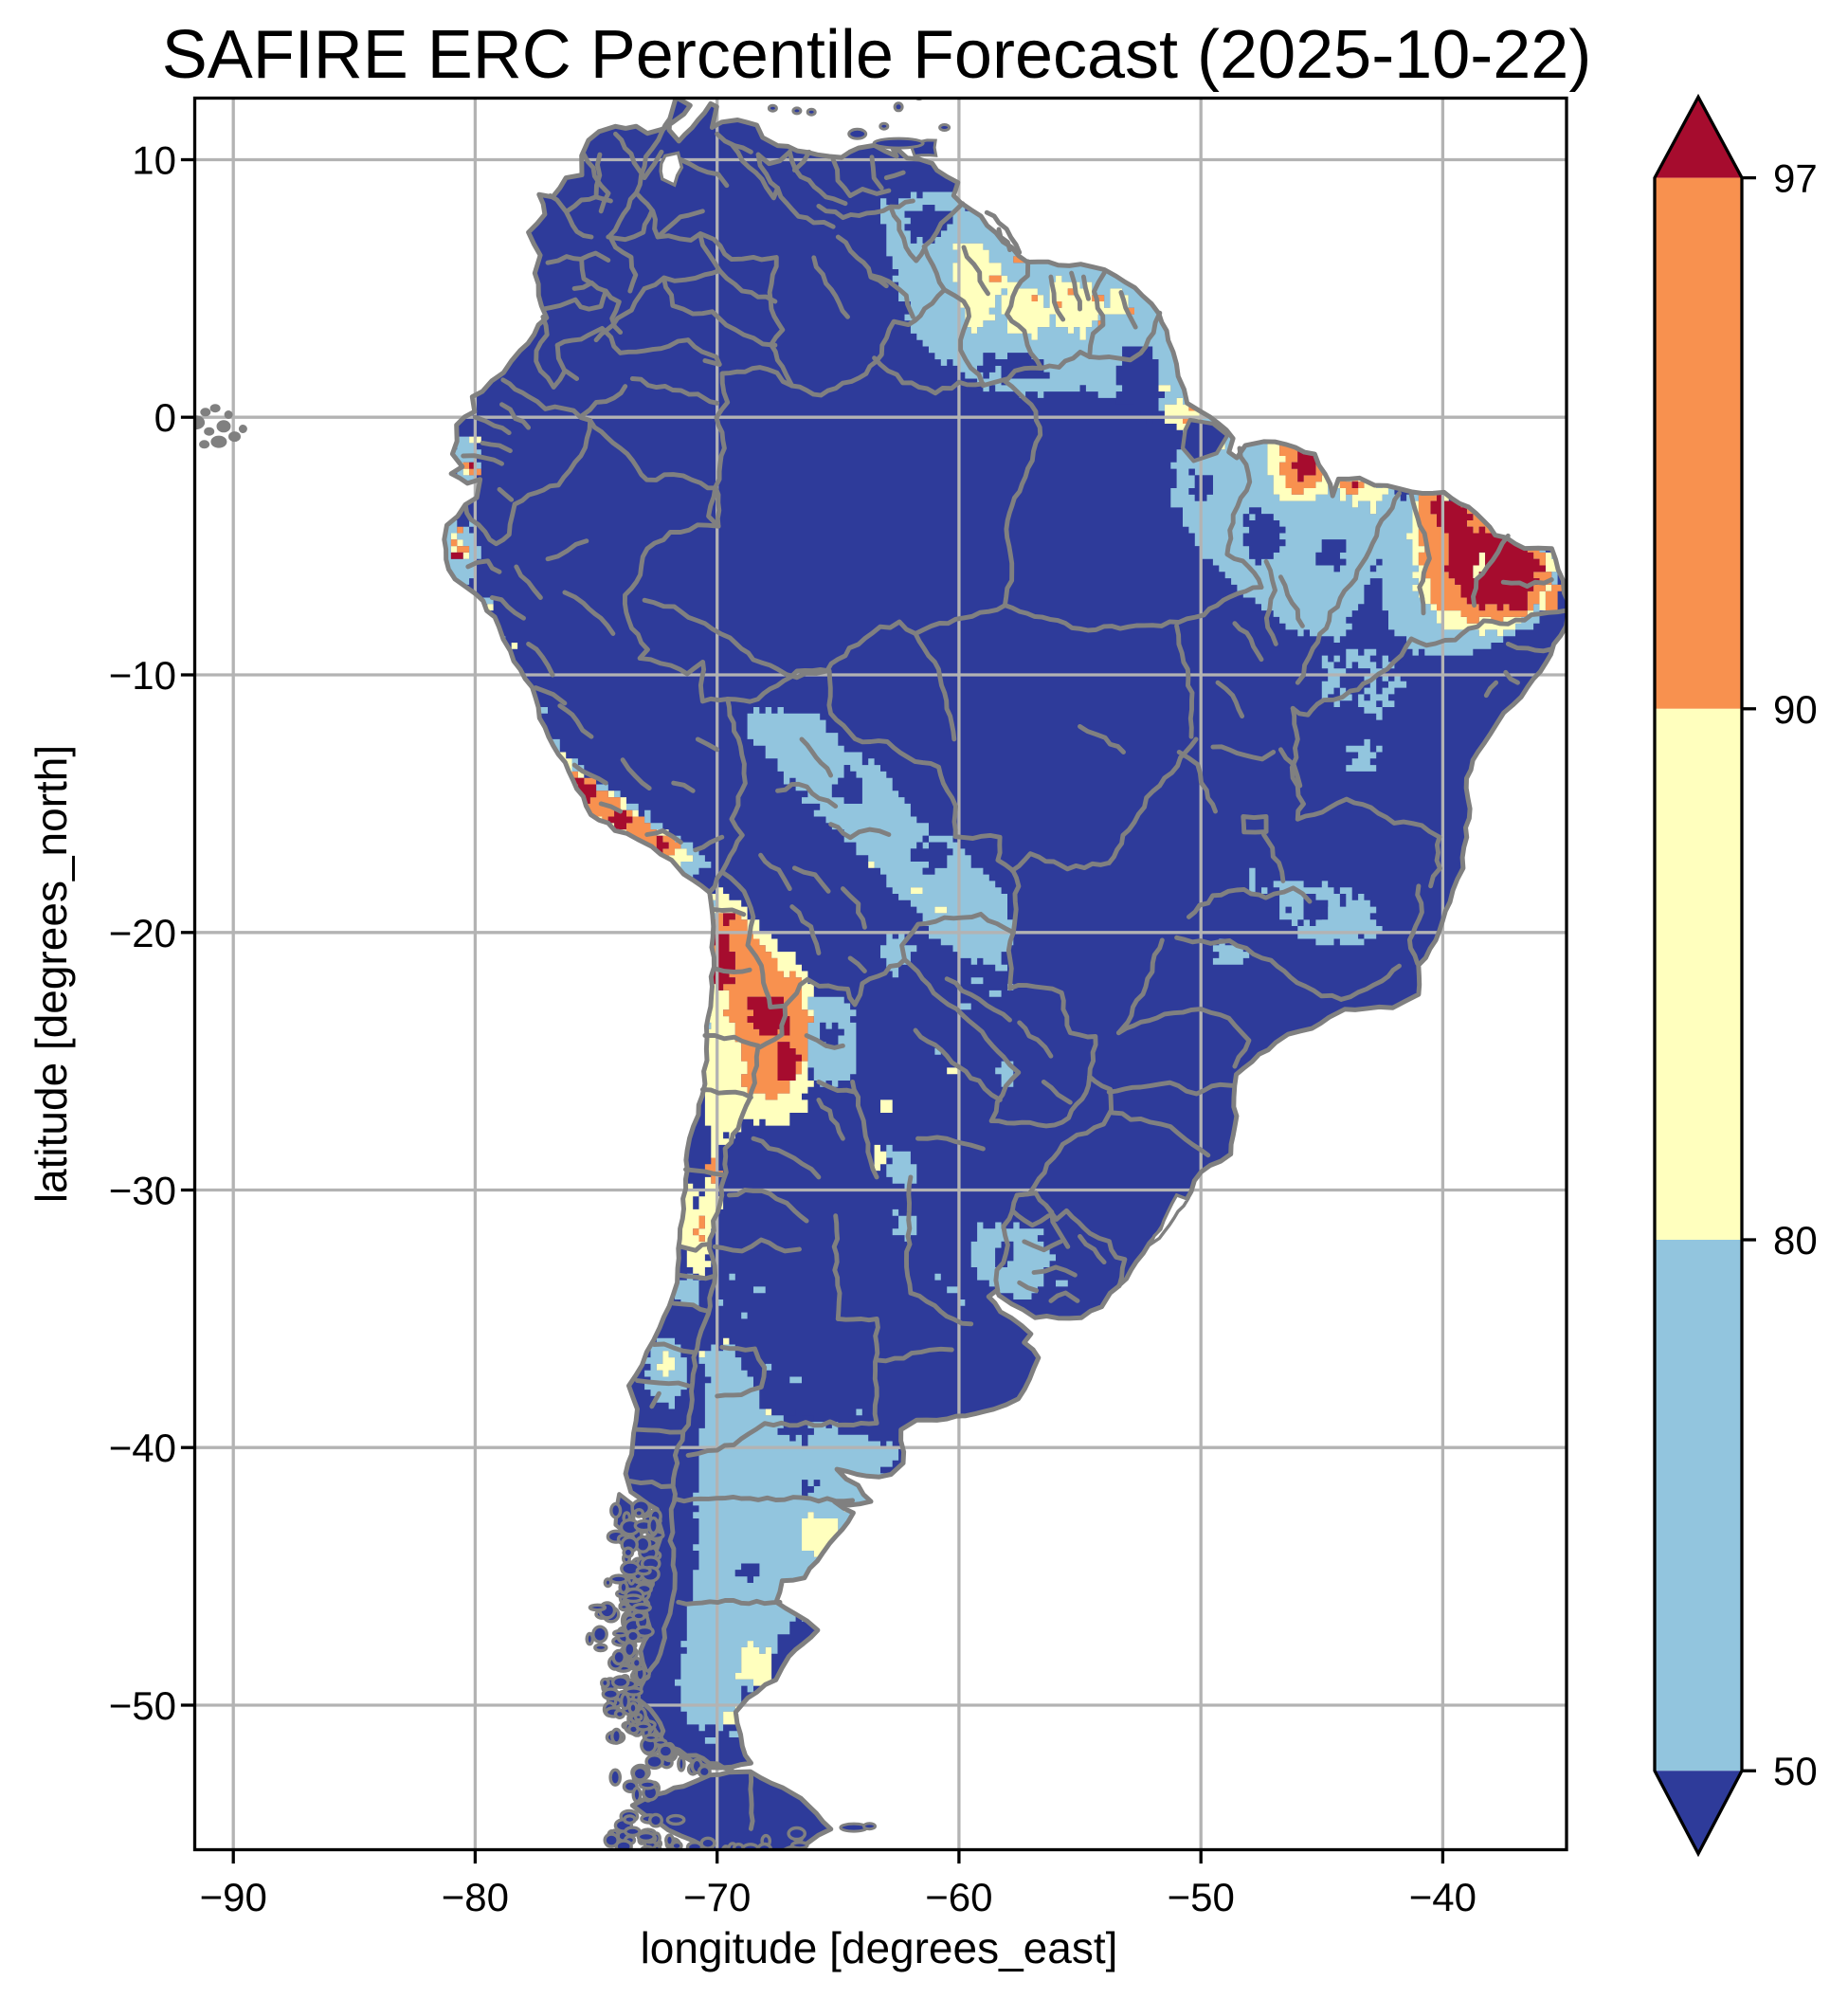 This screenshot has width=1848, height=1999. I want to click on svg-text: 80, so click(1795, 1241).